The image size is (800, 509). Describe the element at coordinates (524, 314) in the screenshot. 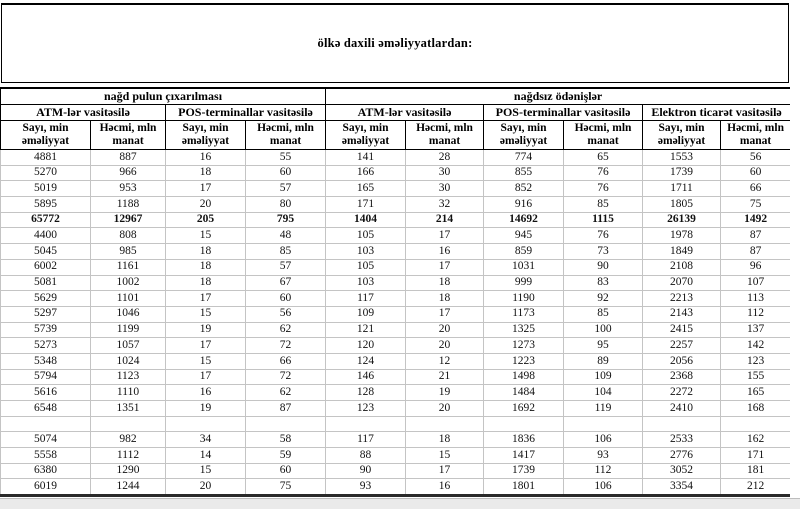

I see `cell: 1173` at that location.